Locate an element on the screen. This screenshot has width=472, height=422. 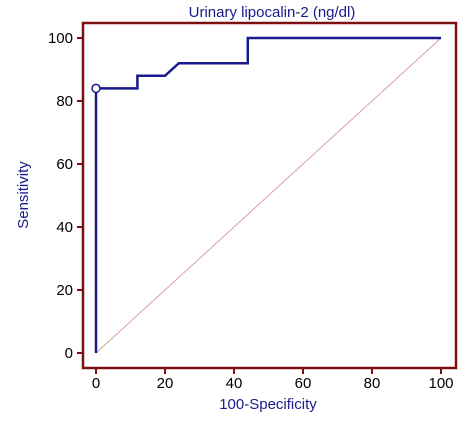
x-tick-label: 80 is located at coordinates (372, 383).